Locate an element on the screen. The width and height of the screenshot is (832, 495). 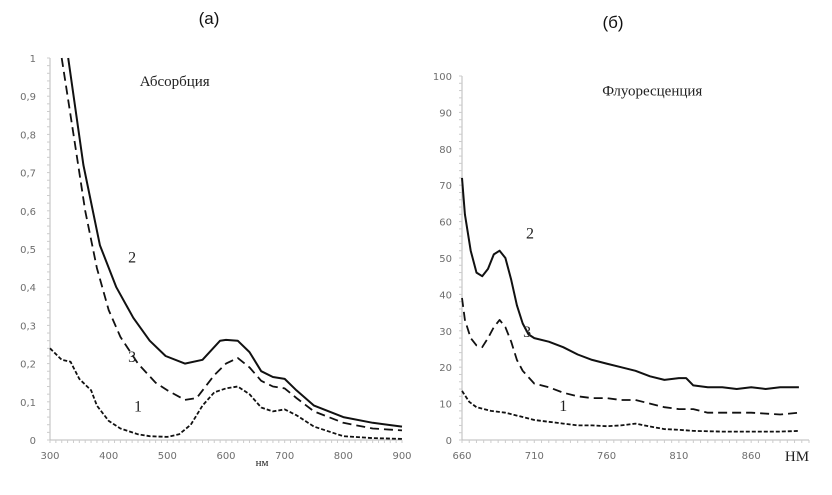
y-tick-label: 70 is located at coordinates (445, 186).